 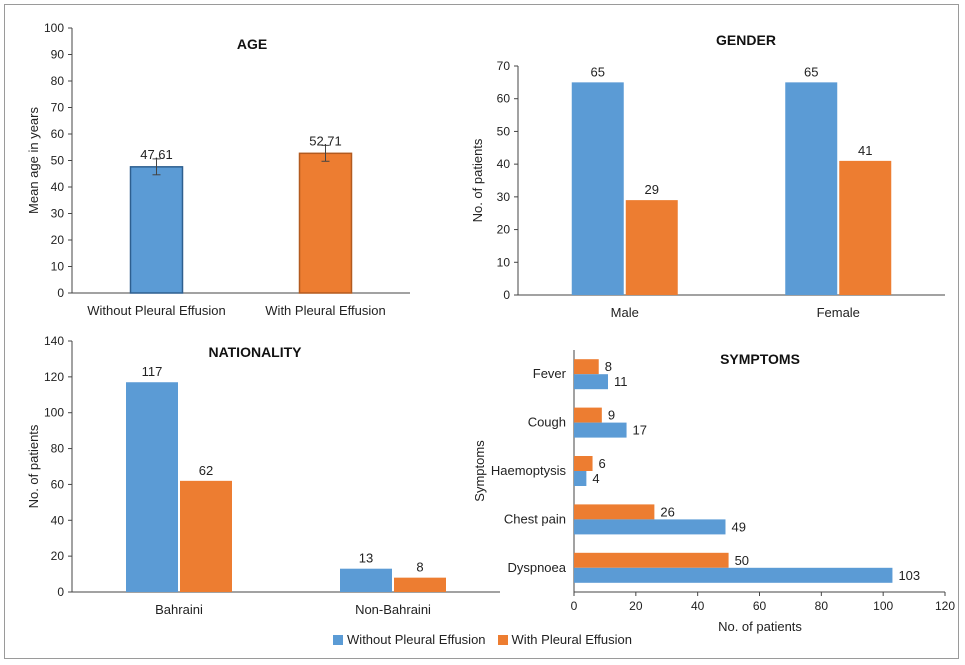 I want to click on data-label: 52.71, so click(x=325, y=140).